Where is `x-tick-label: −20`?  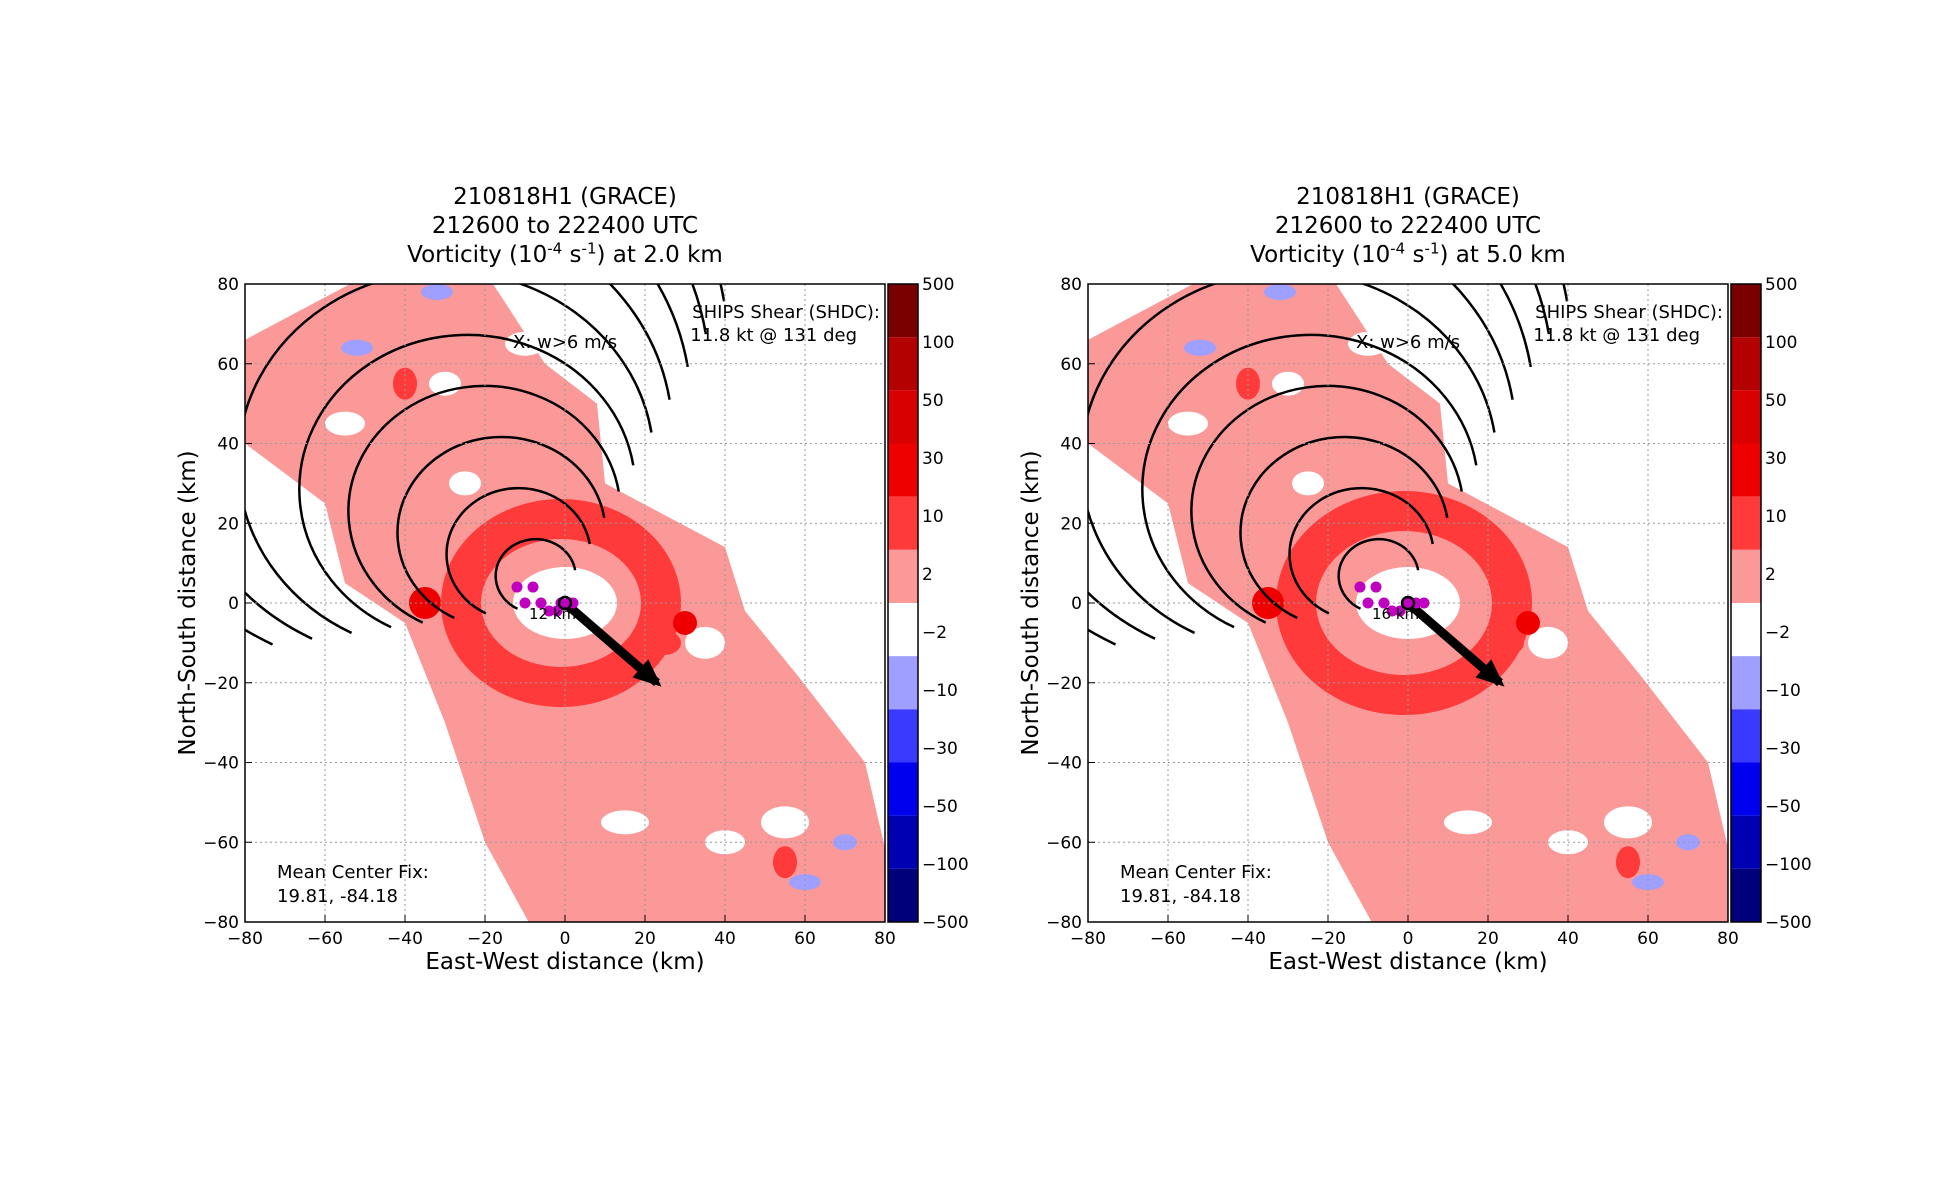
x-tick-label: −20 is located at coordinates (1328, 939).